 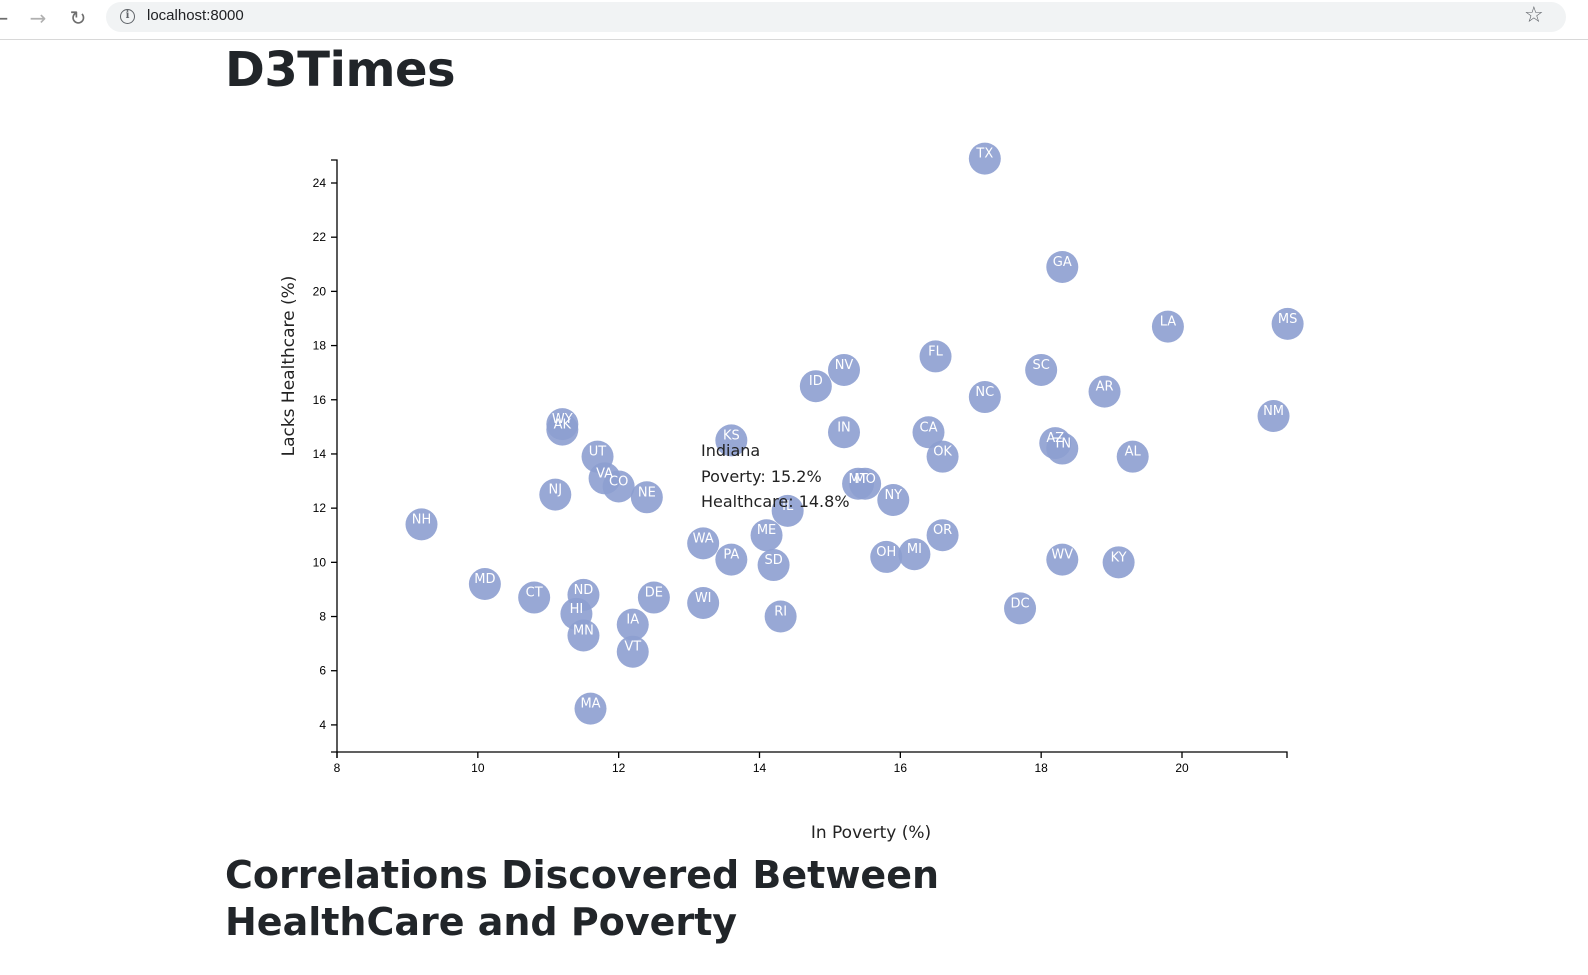 I want to click on state-label-tn: TN, so click(x=1061, y=444).